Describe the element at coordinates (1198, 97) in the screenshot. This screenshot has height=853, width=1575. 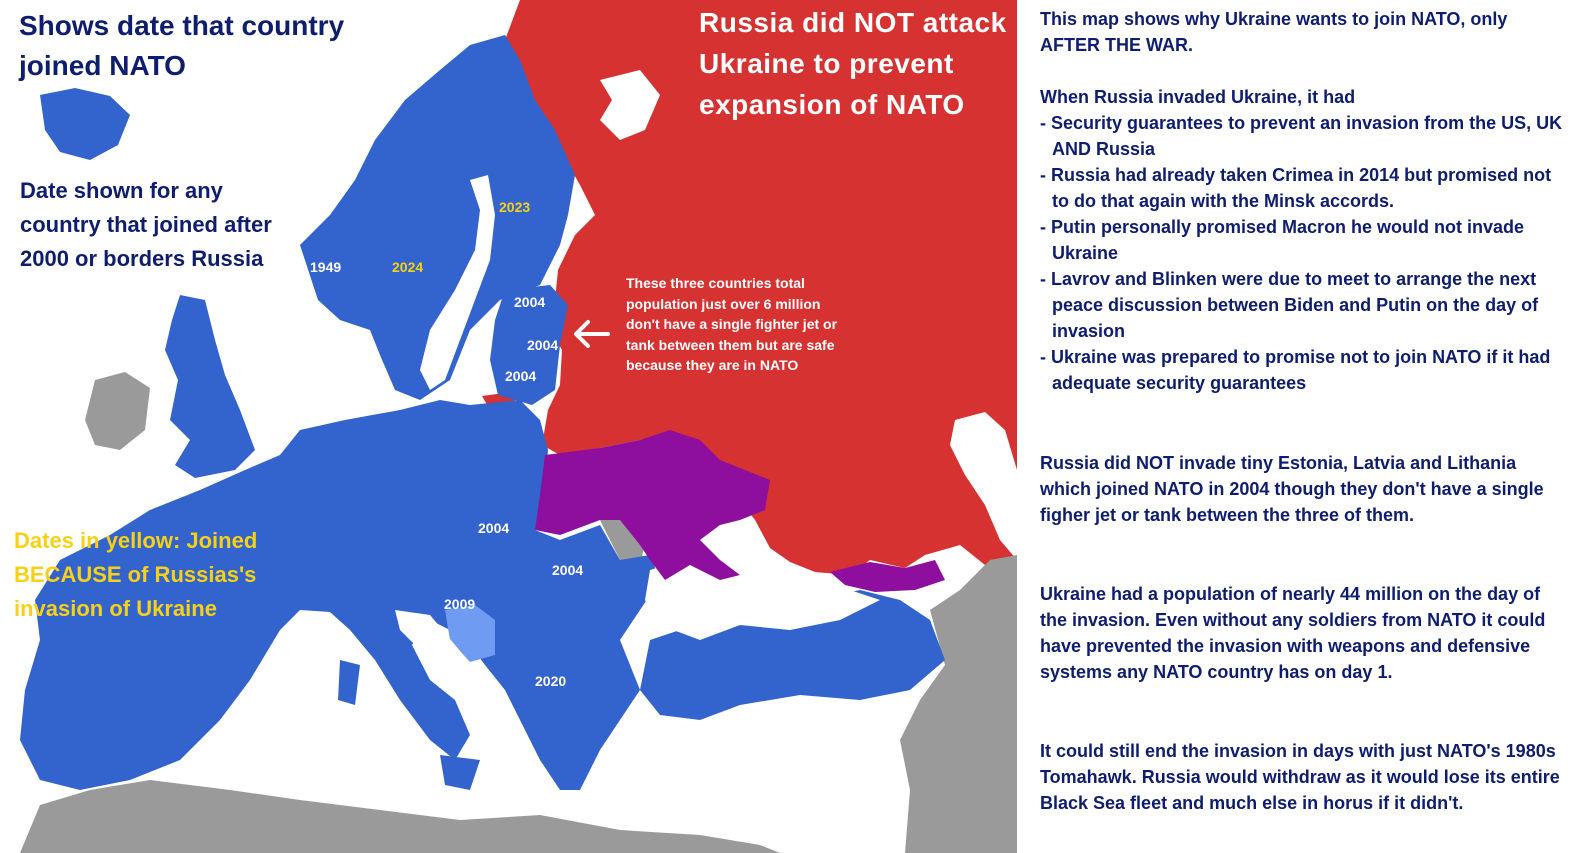
I see `invasion-heading: When Russia invaded Ukraine, it had` at that location.